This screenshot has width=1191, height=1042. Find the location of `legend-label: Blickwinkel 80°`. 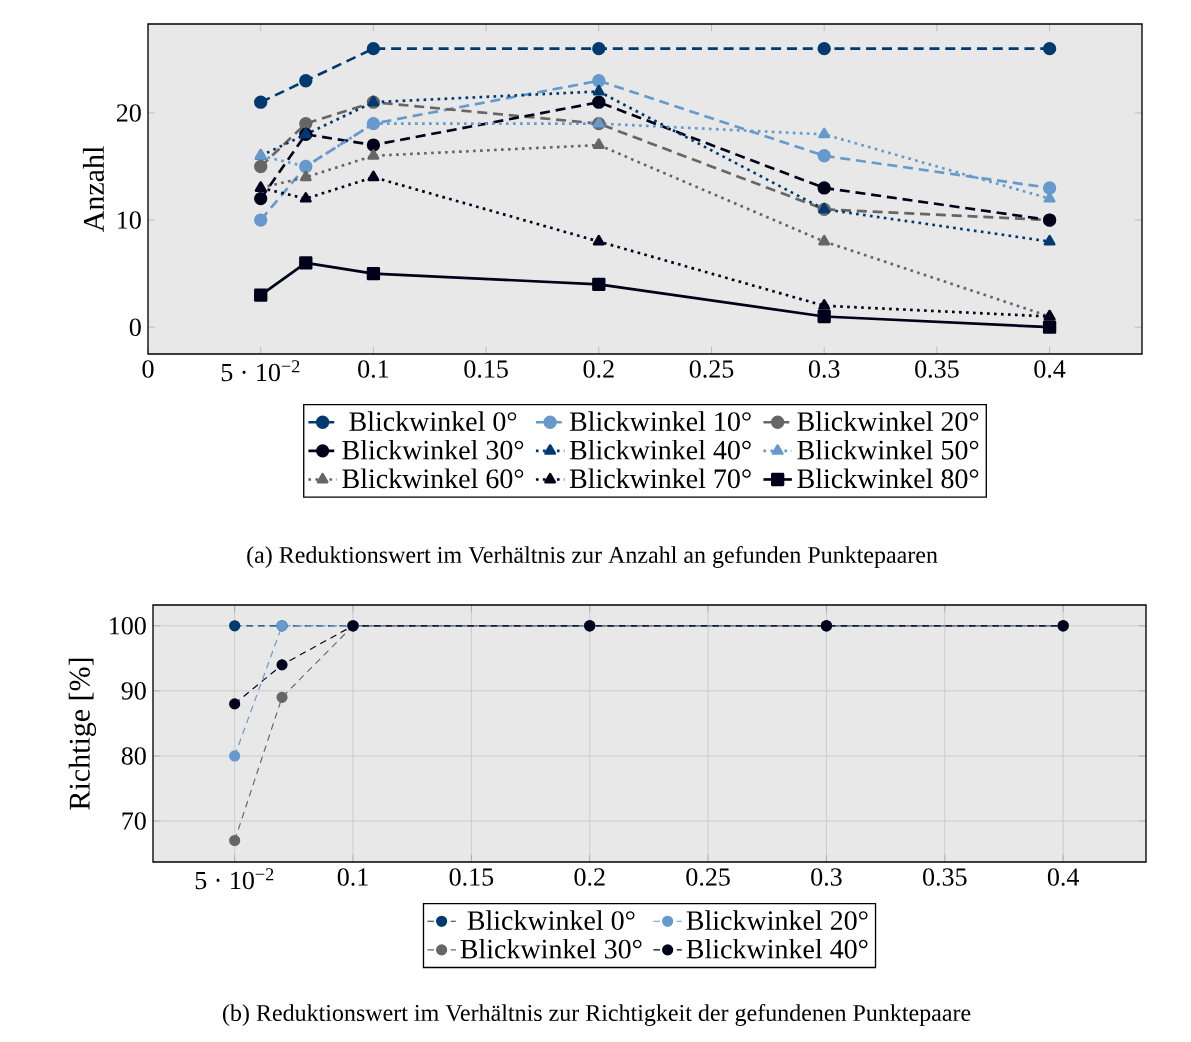

legend-label: Blickwinkel 80° is located at coordinates (888, 478).